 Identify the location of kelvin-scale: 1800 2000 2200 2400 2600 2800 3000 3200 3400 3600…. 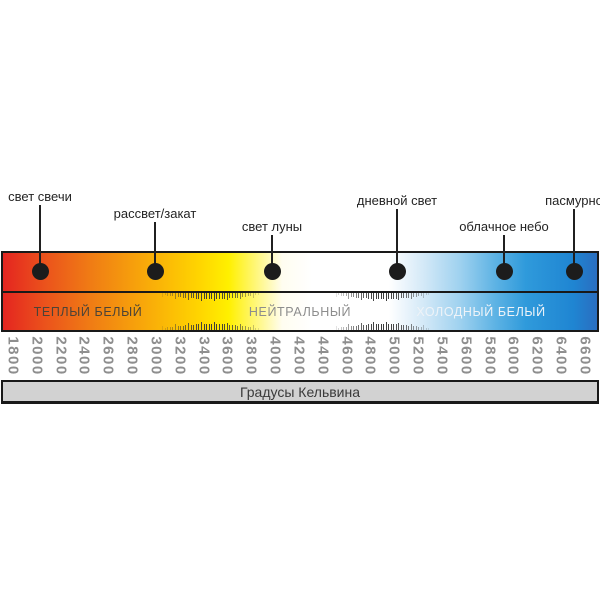
(300, 356).